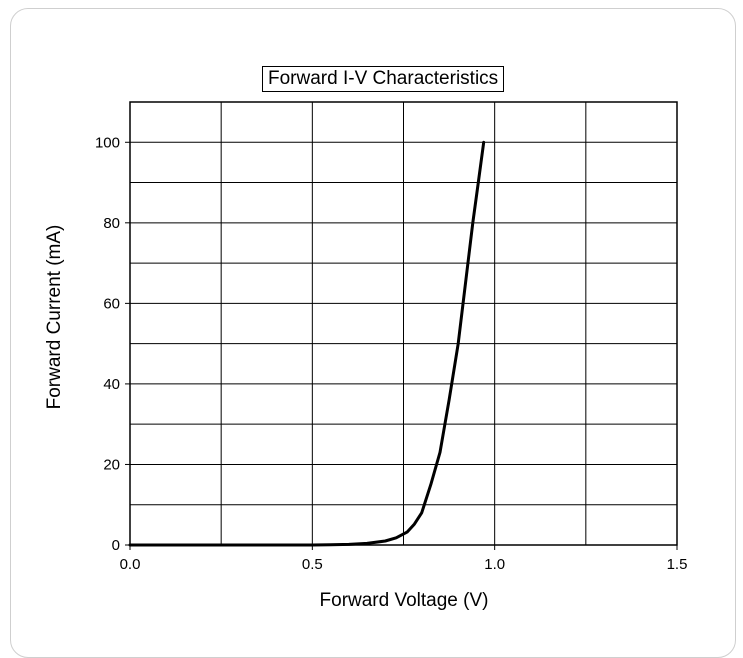  Describe the element at coordinates (130, 564) in the screenshot. I see `x-tick-label: 0.0` at that location.